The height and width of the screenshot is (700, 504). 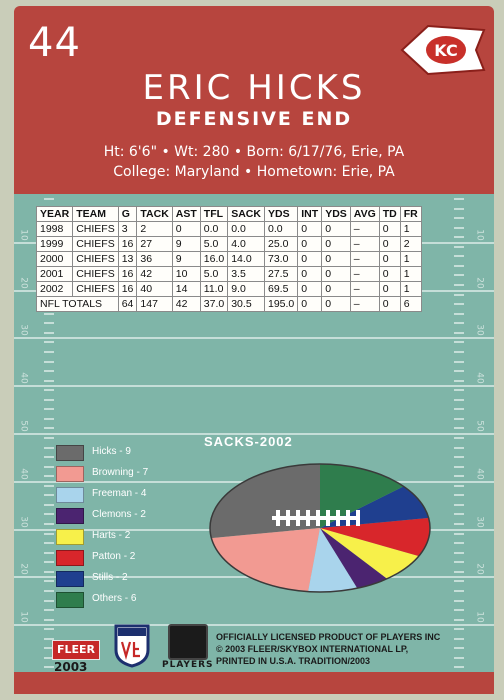 I want to click on stats-column-header: TEAM, so click(x=95, y=214).